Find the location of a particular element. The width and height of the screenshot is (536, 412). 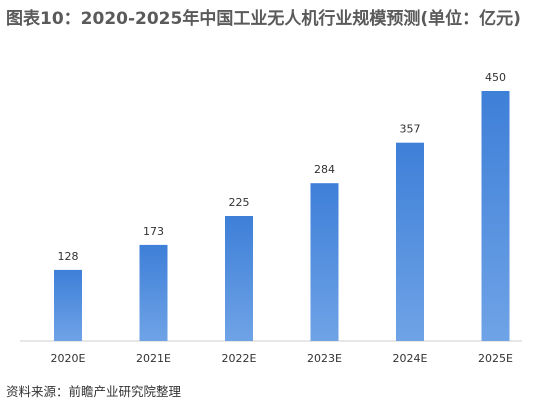

value-label-2024E: 357 is located at coordinates (410, 129).